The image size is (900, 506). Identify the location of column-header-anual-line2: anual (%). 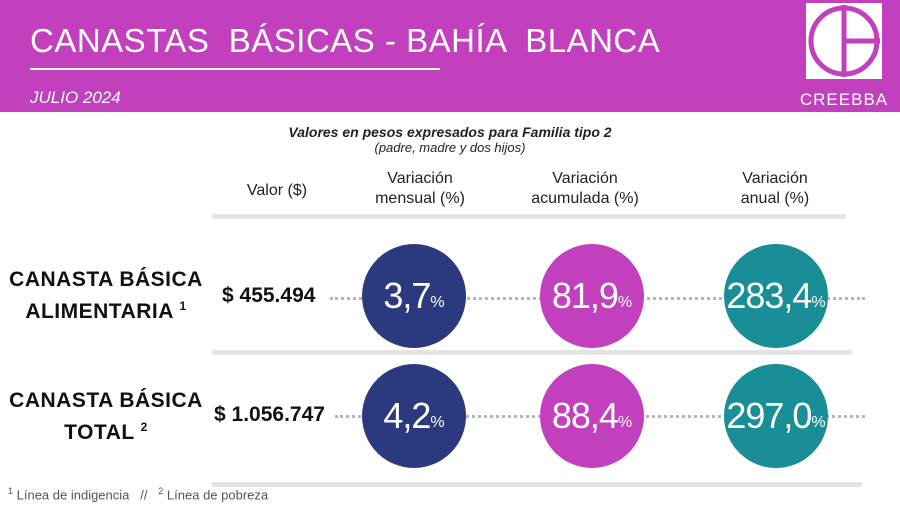
(775, 198).